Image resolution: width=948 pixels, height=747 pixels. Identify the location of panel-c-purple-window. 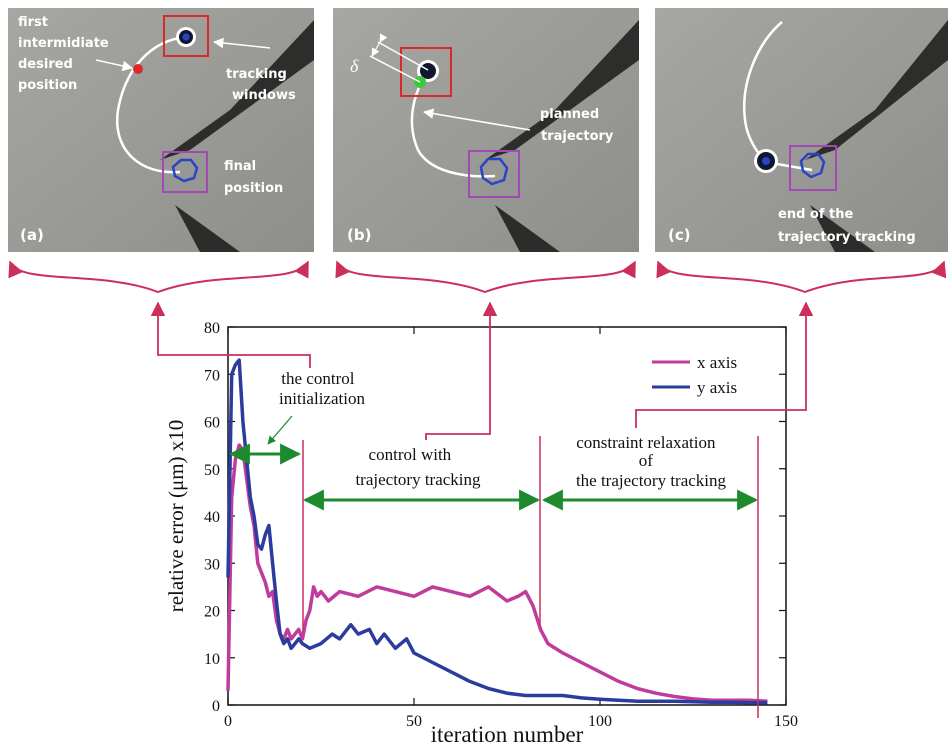
(813, 168).